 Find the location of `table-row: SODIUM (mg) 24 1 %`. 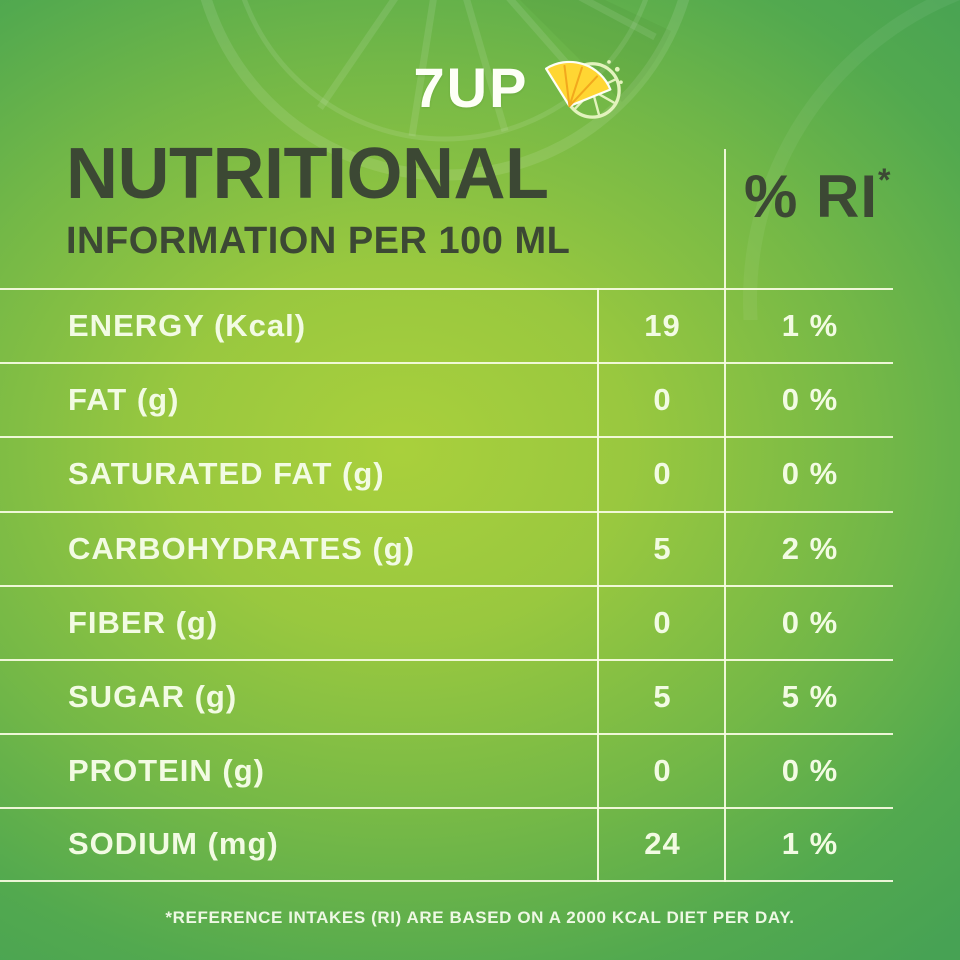

table-row: SODIUM (mg) 24 1 % is located at coordinates (446, 844).